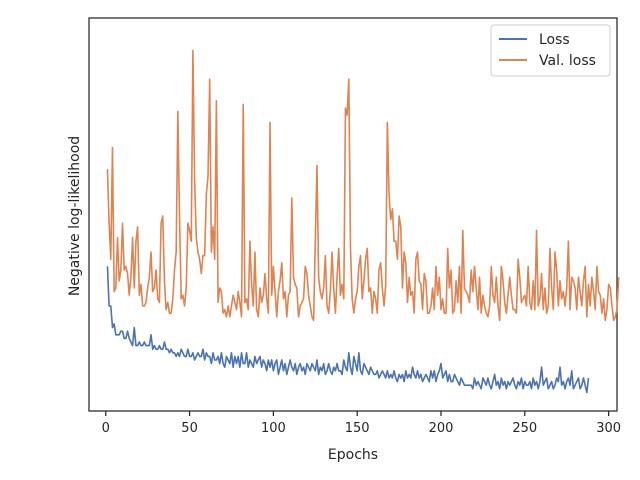 The width and height of the screenshot is (640, 480). Describe the element at coordinates (106, 428) in the screenshot. I see `x-tick-label: 0` at that location.